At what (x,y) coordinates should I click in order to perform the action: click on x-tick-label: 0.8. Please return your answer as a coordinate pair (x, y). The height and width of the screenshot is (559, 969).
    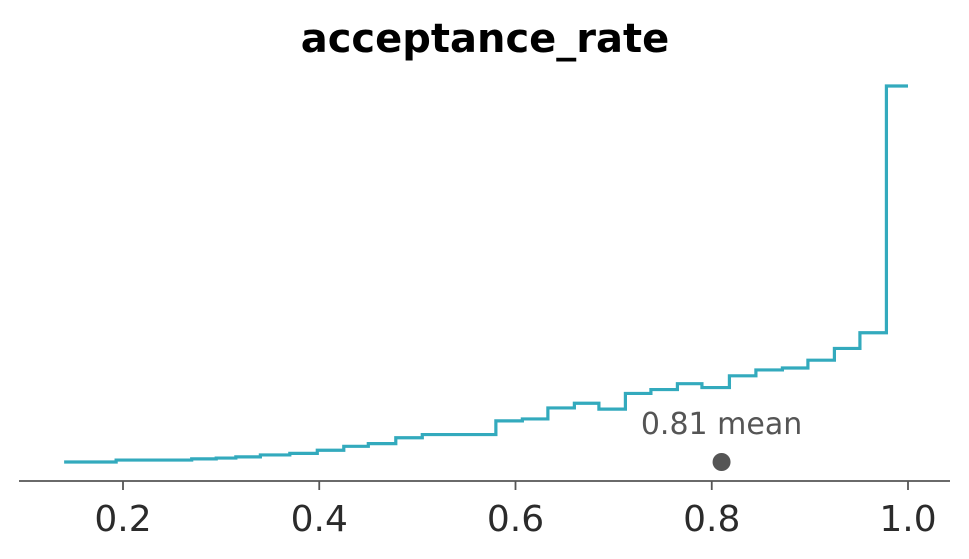
    Looking at the image, I should click on (711, 519).